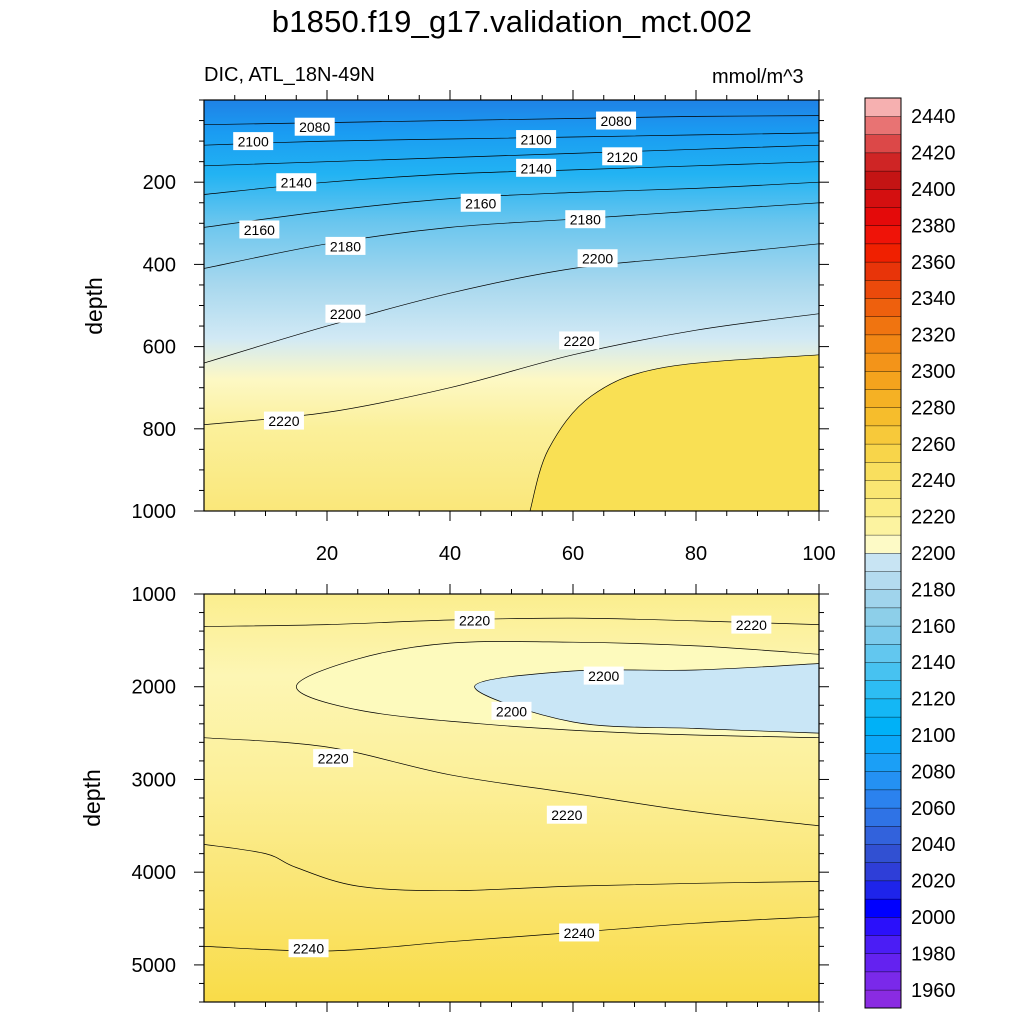 The height and width of the screenshot is (1024, 1024). I want to click on contour-label-text: 2160, so click(259, 230).